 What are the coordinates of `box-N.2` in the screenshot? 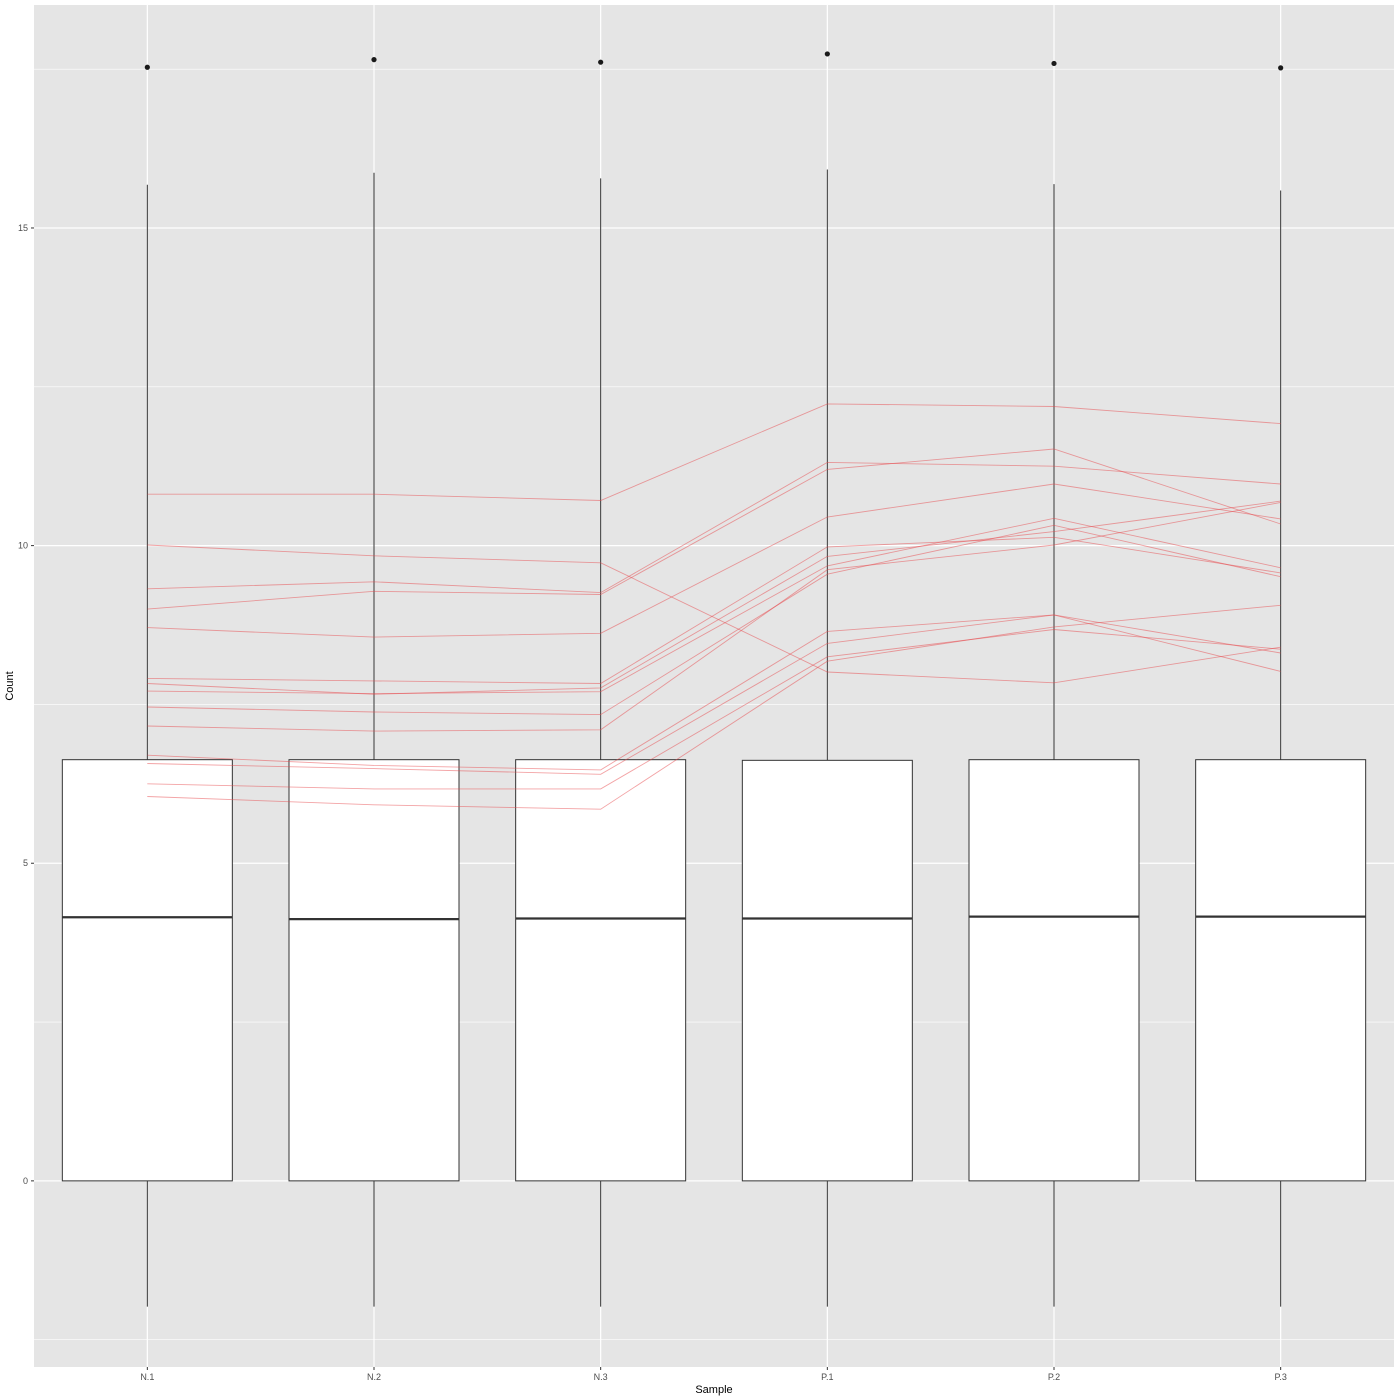 It's located at (374, 682).